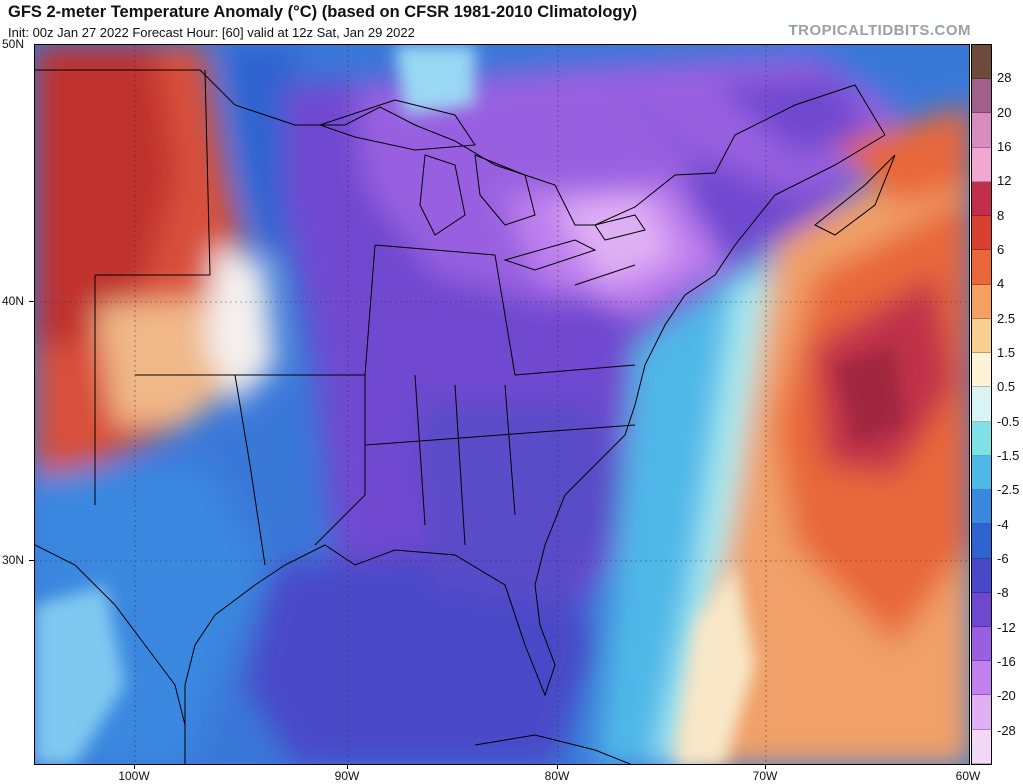 This screenshot has height=784, width=1023. Describe the element at coordinates (1004, 78) in the screenshot. I see `colorbar-label: 28` at that location.